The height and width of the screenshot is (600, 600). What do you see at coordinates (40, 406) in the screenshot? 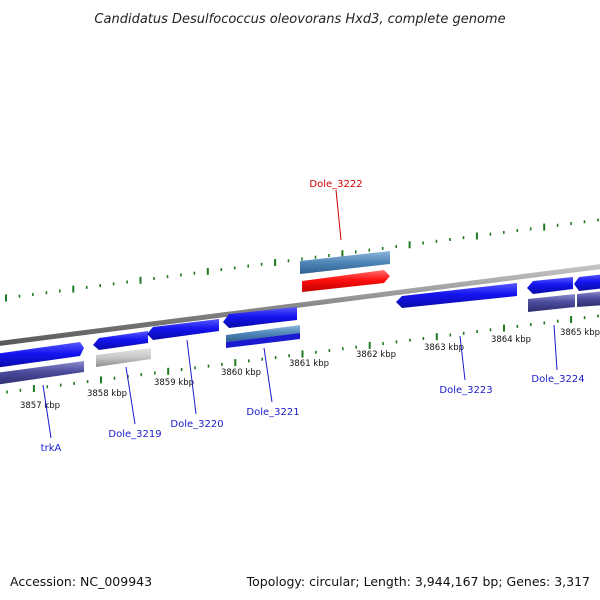
I see `kbp-label: 3857 kbp` at bounding box center [40, 406].